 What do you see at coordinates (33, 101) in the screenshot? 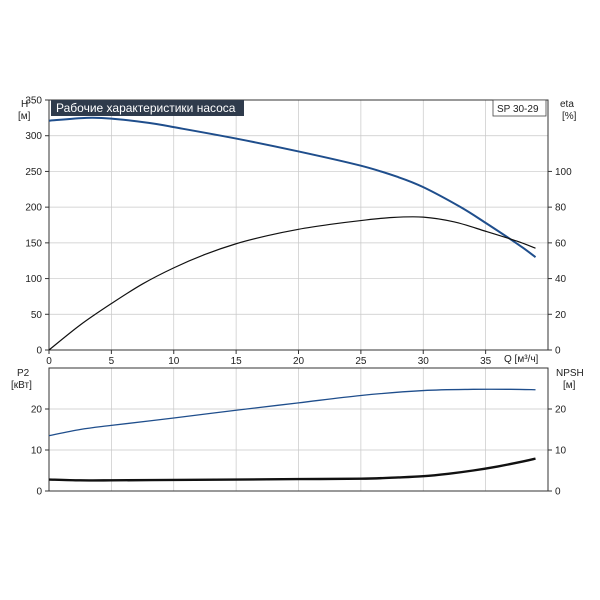
I see `y-left-tick-label: 350` at bounding box center [33, 101].